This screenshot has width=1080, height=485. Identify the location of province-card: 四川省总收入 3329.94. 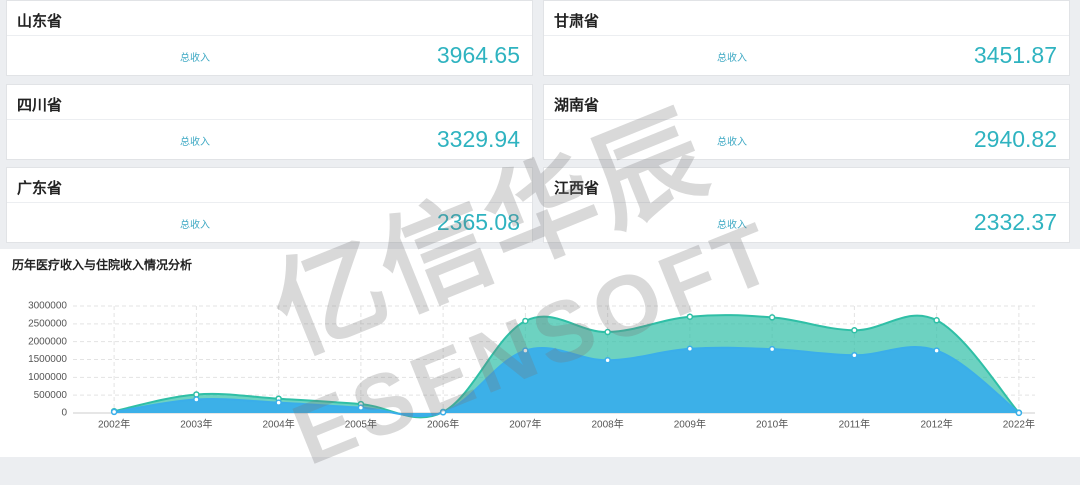
(269, 122).